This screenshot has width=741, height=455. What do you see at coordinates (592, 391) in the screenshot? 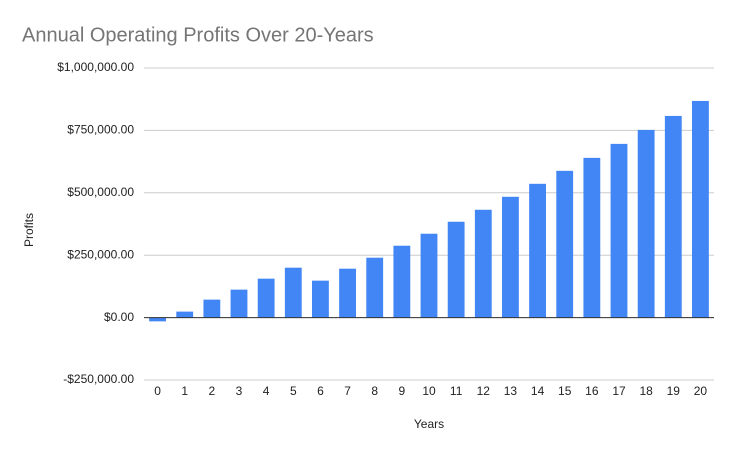
I see `x-tick-label: 16` at bounding box center [592, 391].